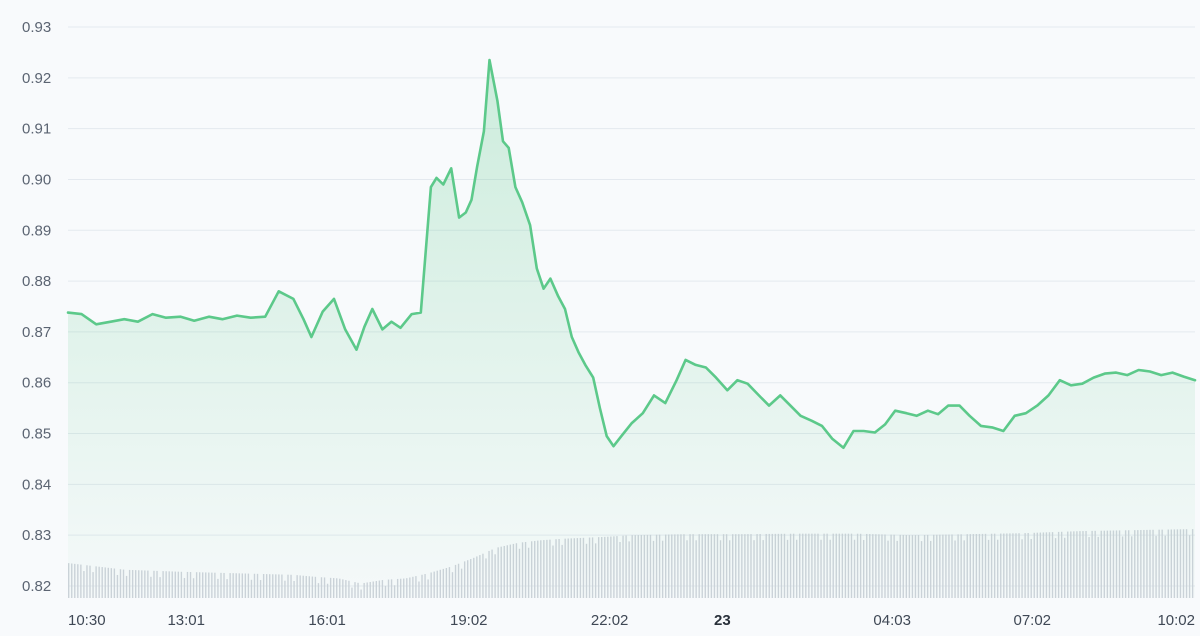 The image size is (1200, 636). Describe the element at coordinates (469, 620) in the screenshot. I see `x-tick-label: 19:02` at that location.